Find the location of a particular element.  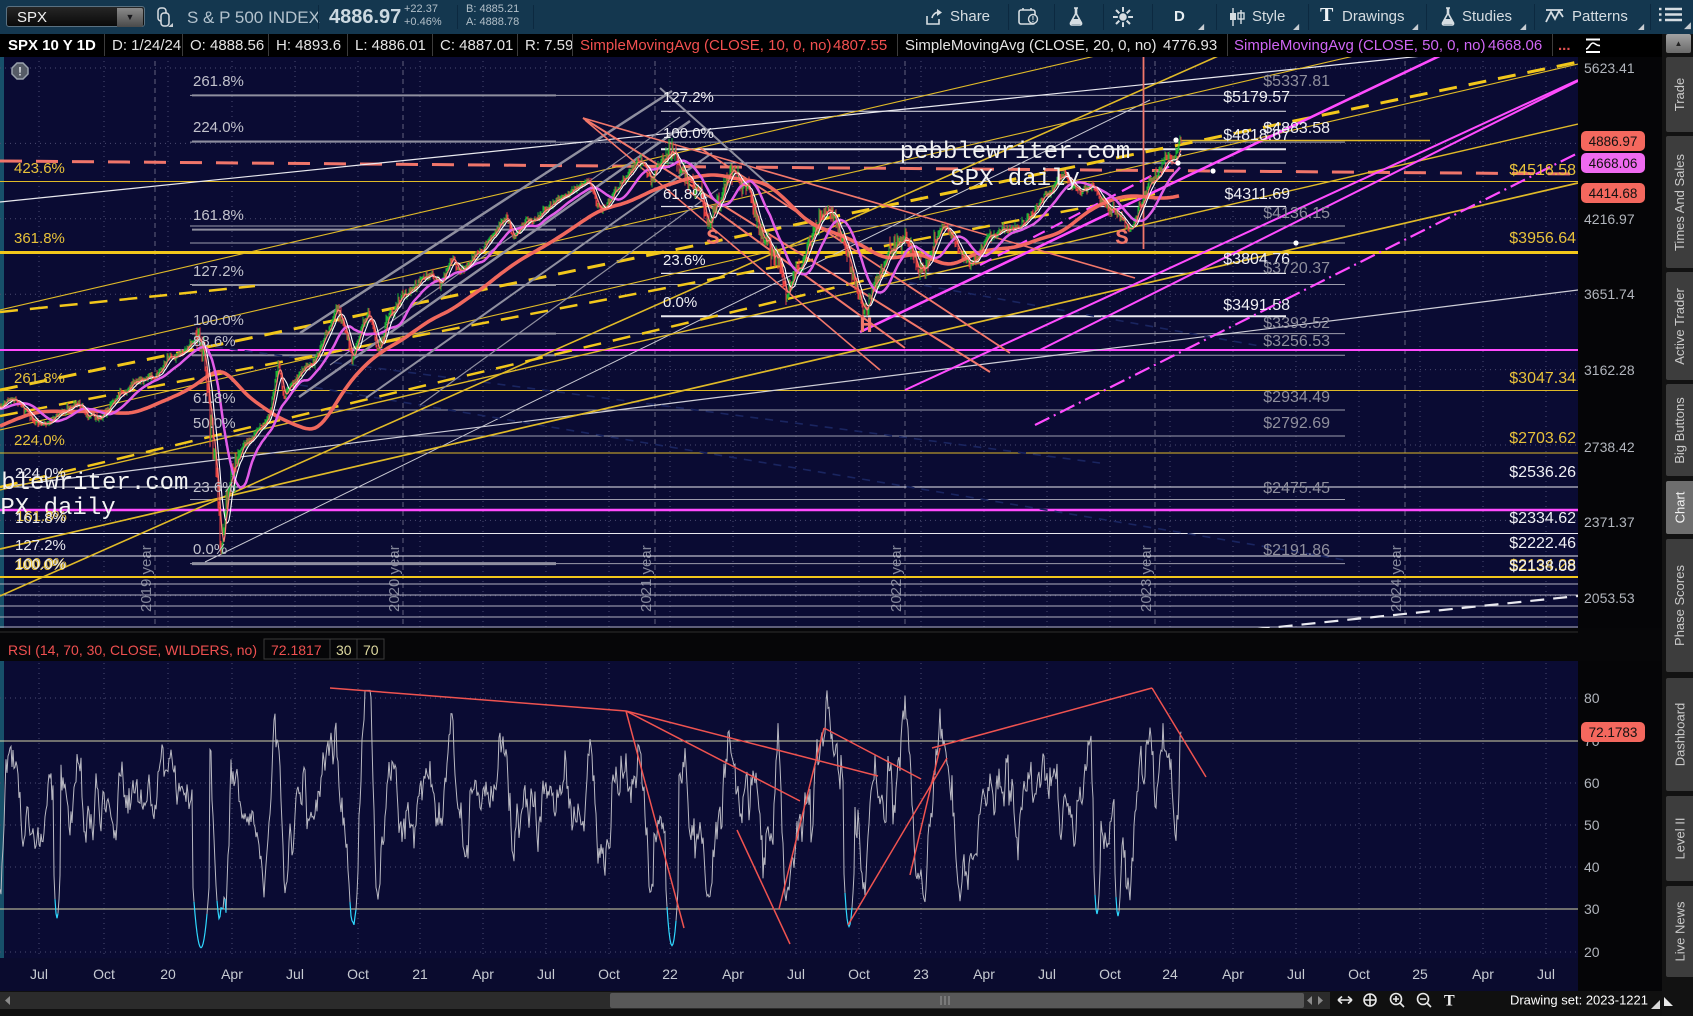

svg-text: $2792.69 is located at coordinates (1296, 423).